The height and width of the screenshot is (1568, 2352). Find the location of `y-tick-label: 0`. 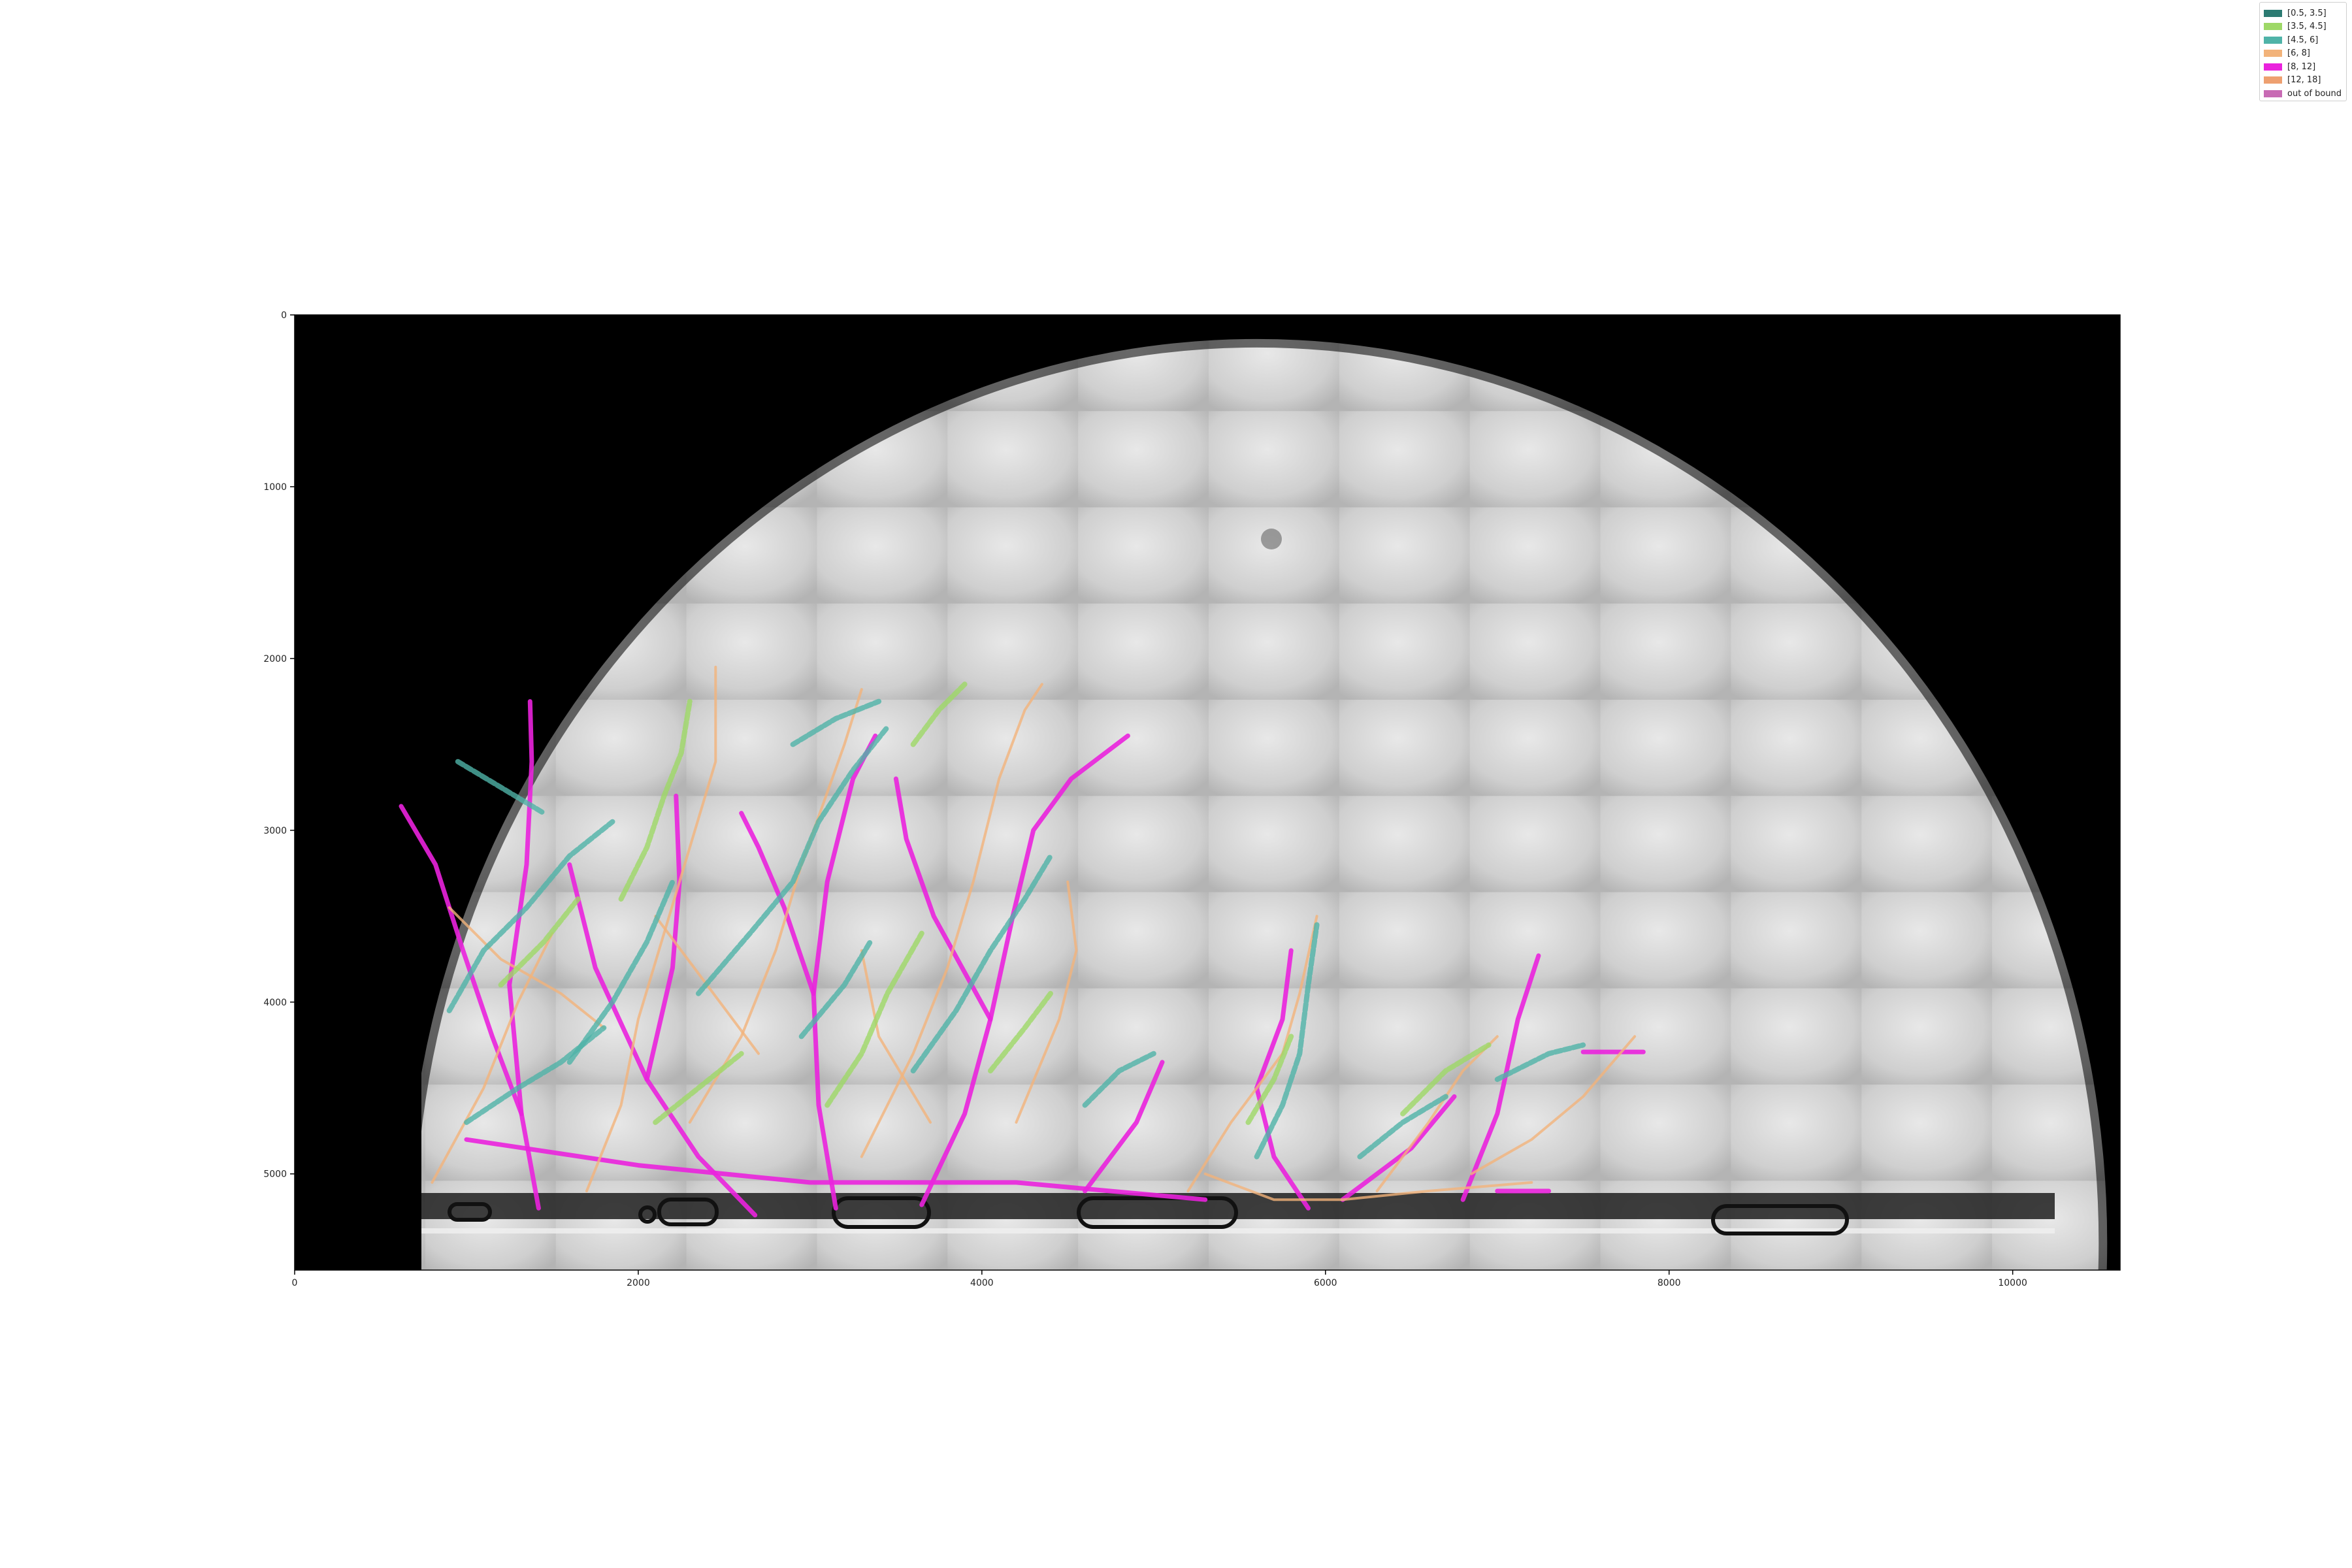

y-tick-label: 0 is located at coordinates (284, 315).